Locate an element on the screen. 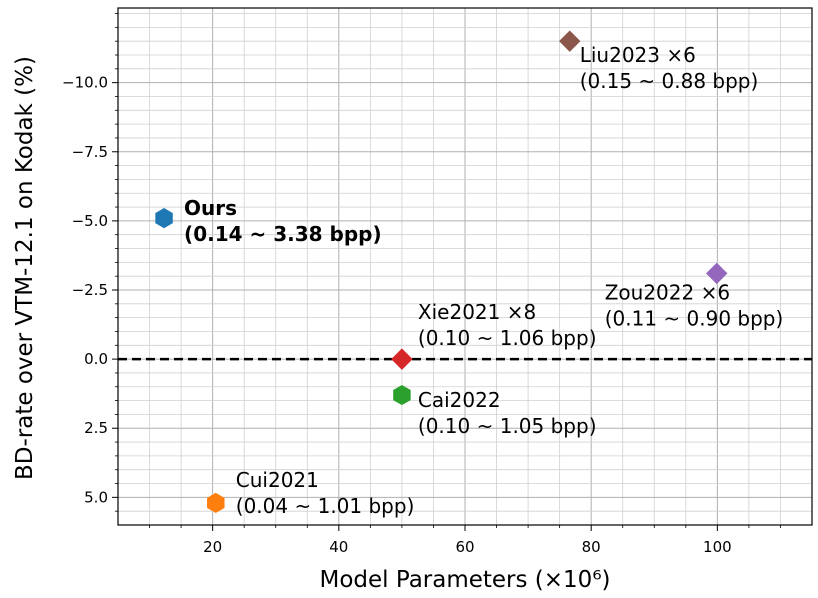 The width and height of the screenshot is (818, 598). y-tick-label: 2.5 is located at coordinates (96, 428).